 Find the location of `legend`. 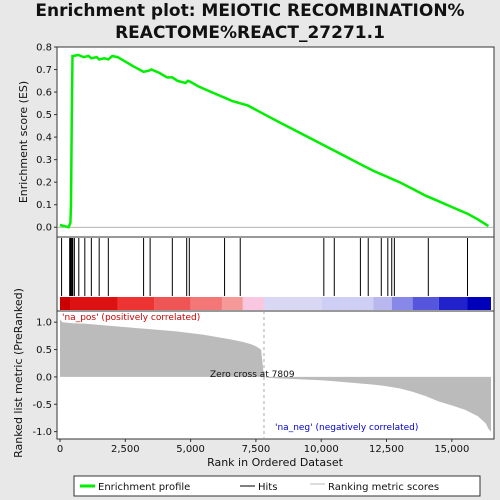

legend is located at coordinates (277, 486).